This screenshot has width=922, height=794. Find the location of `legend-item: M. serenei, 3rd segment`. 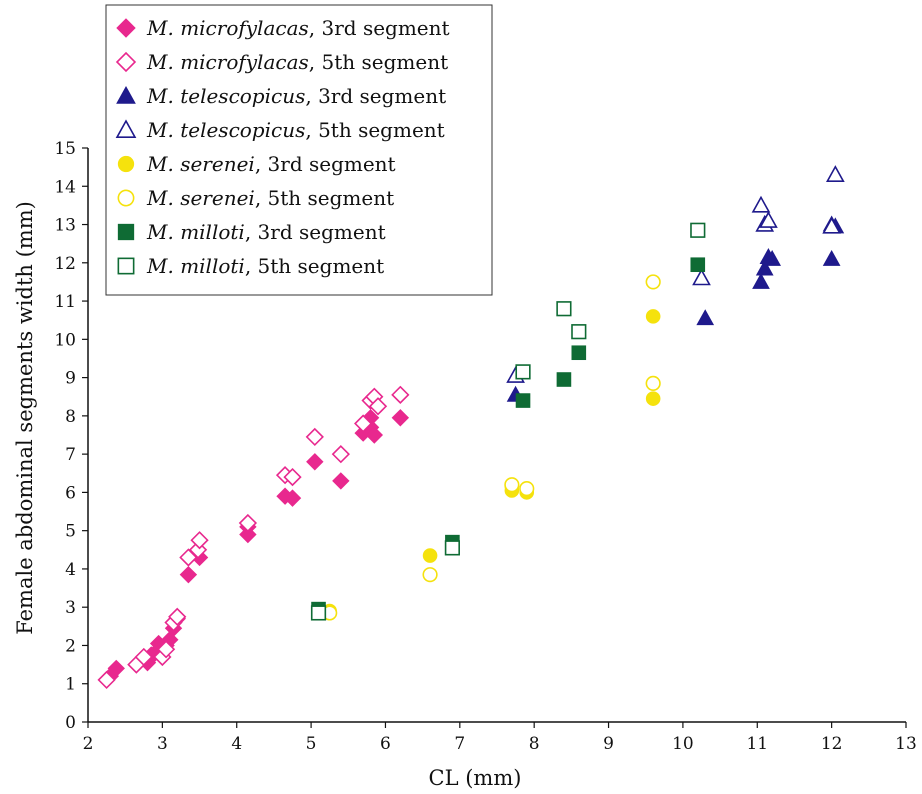

legend-item: M. serenei, 3rd segment is located at coordinates (256, 164).